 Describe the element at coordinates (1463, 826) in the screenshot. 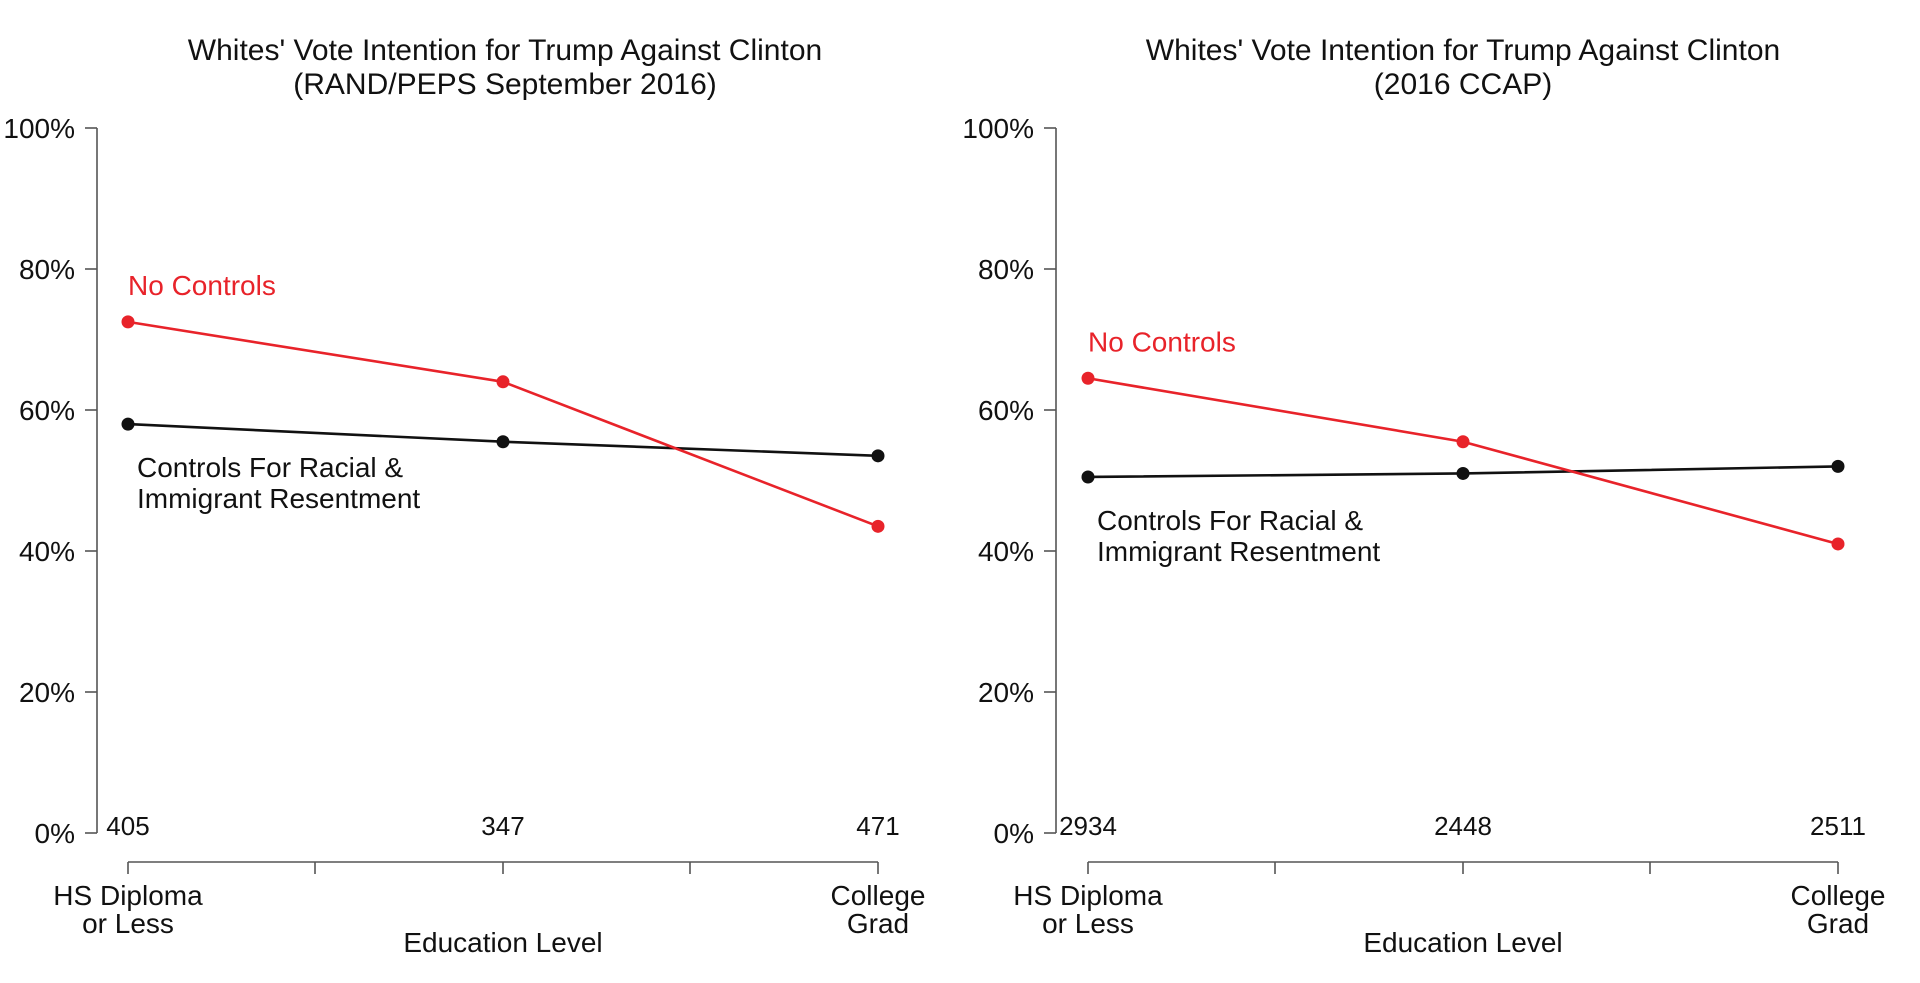

I see `sample-size-label: 2448` at that location.